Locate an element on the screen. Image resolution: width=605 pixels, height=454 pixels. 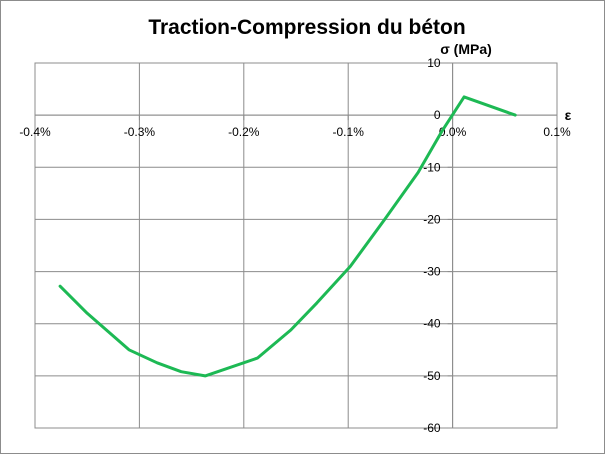
x-tick-label: -0.3% is located at coordinates (140, 132).